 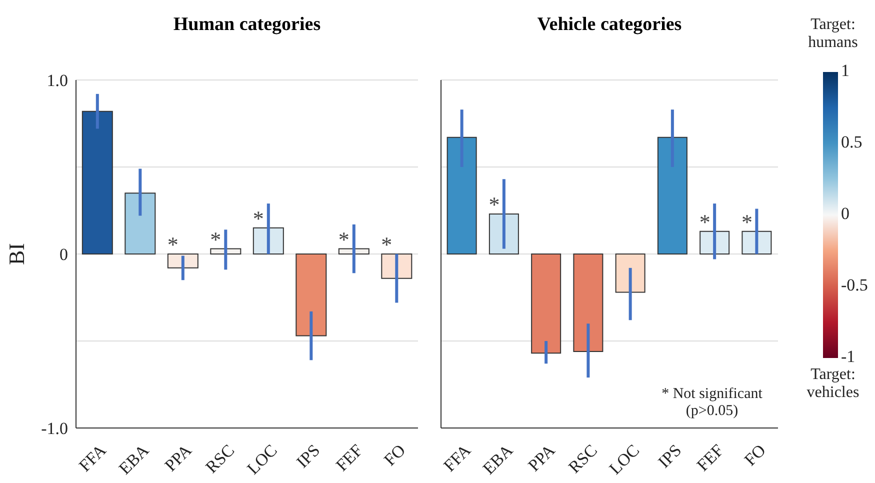 What do you see at coordinates (845, 70) in the screenshot?
I see `color-bar-label: 1` at bounding box center [845, 70].